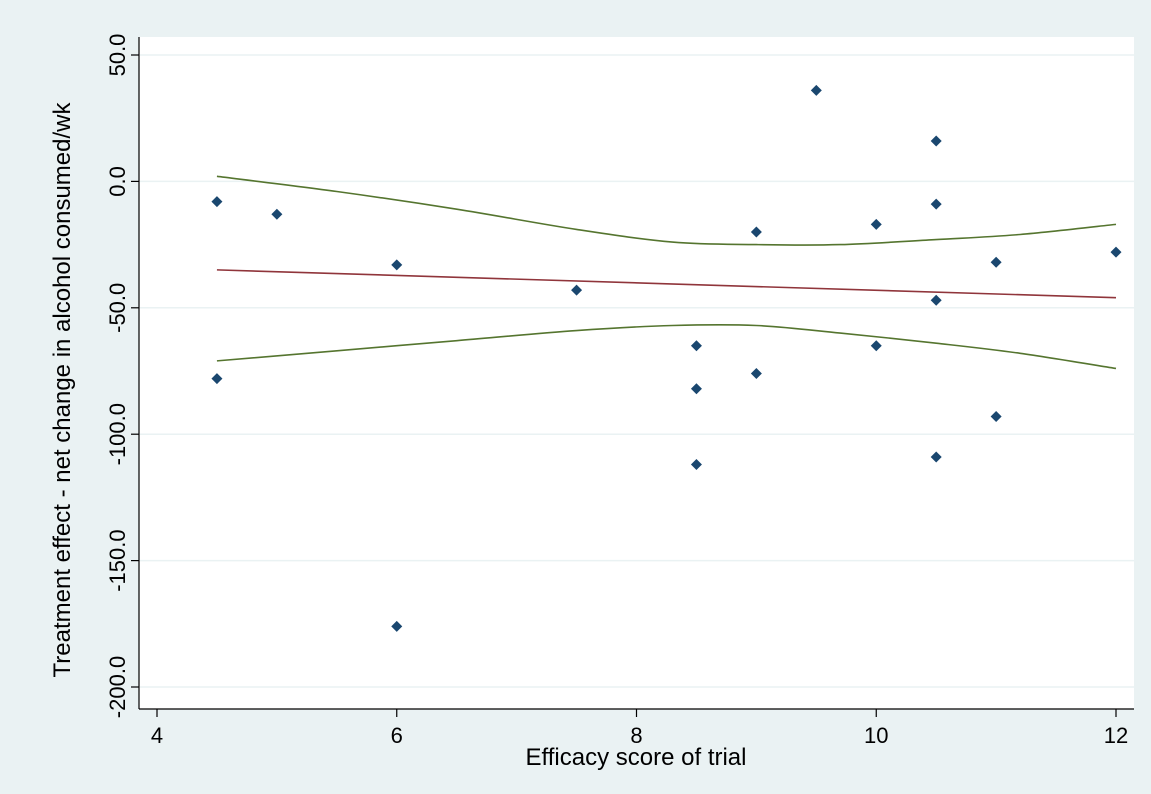 This screenshot has height=794, width=1151. Describe the element at coordinates (666, 210) in the screenshot. I see `ci-upper-line` at that location.